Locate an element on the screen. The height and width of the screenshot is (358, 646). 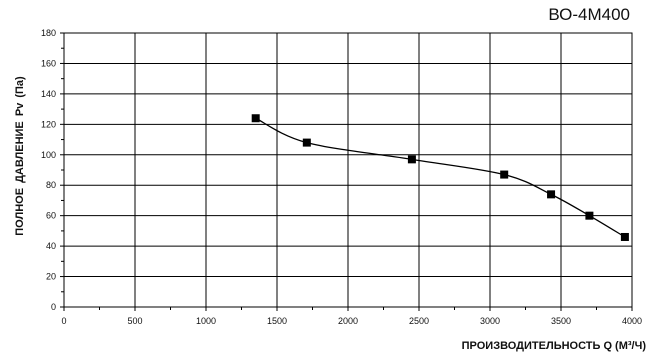
x-tick-label: 2500 is located at coordinates (419, 321).